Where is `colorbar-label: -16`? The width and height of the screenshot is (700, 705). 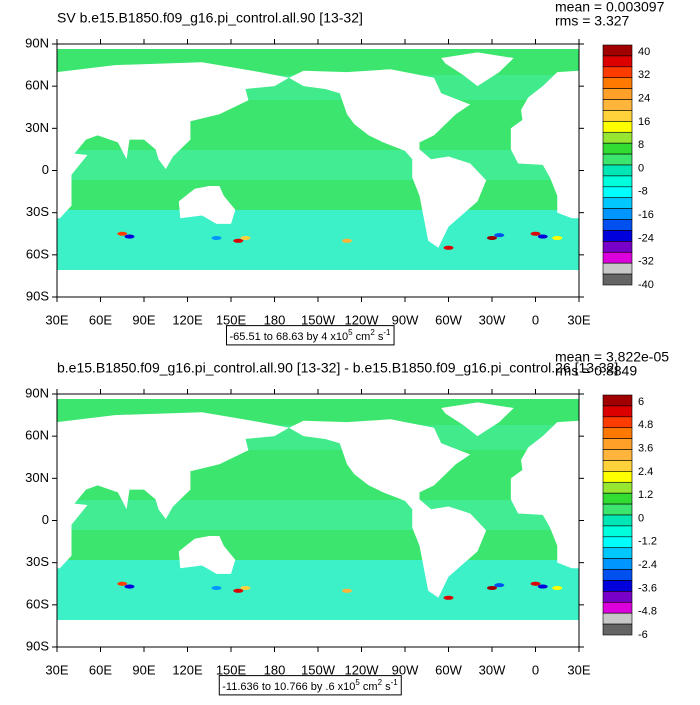 colorbar-label: -16 is located at coordinates (646, 215).